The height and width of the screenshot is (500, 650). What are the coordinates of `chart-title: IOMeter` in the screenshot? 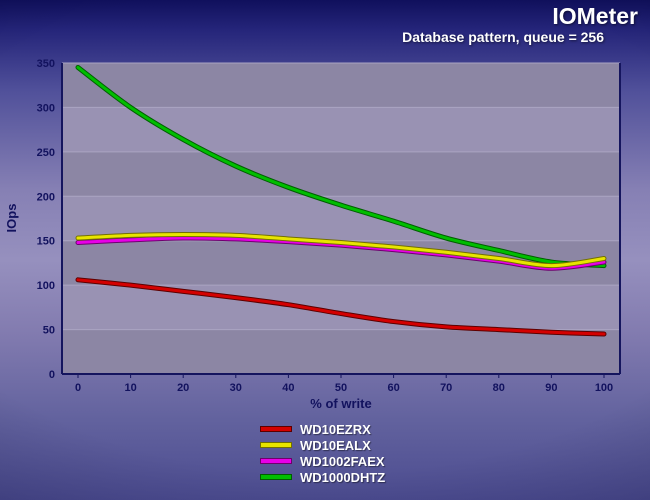 It's located at (595, 16).